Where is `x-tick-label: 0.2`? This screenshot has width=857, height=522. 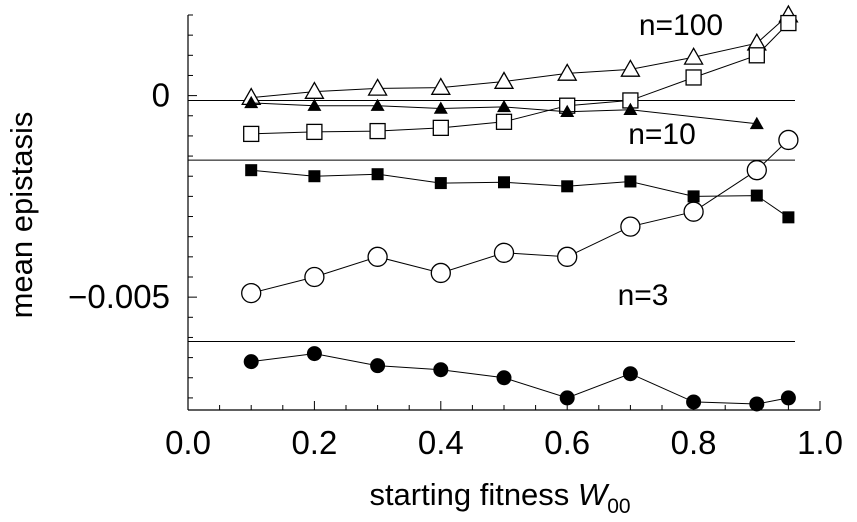 x-tick-label: 0.2 is located at coordinates (314, 442).